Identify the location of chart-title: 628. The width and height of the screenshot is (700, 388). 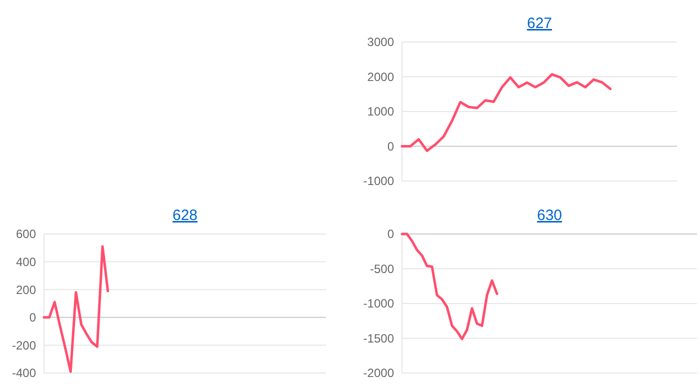
(185, 215).